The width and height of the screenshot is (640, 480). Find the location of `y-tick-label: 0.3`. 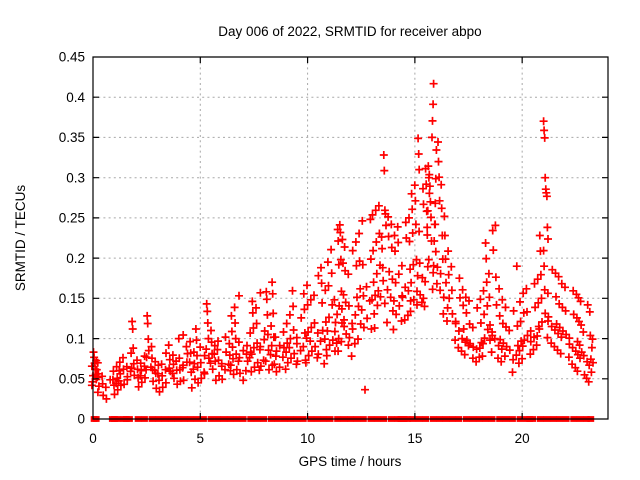

y-tick-label: 0.3 is located at coordinates (75, 177).